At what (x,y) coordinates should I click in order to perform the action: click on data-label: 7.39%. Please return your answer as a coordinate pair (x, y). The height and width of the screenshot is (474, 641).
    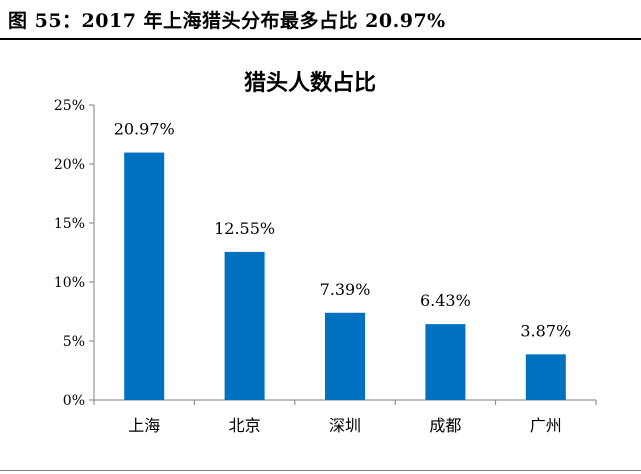
    Looking at the image, I should click on (345, 289).